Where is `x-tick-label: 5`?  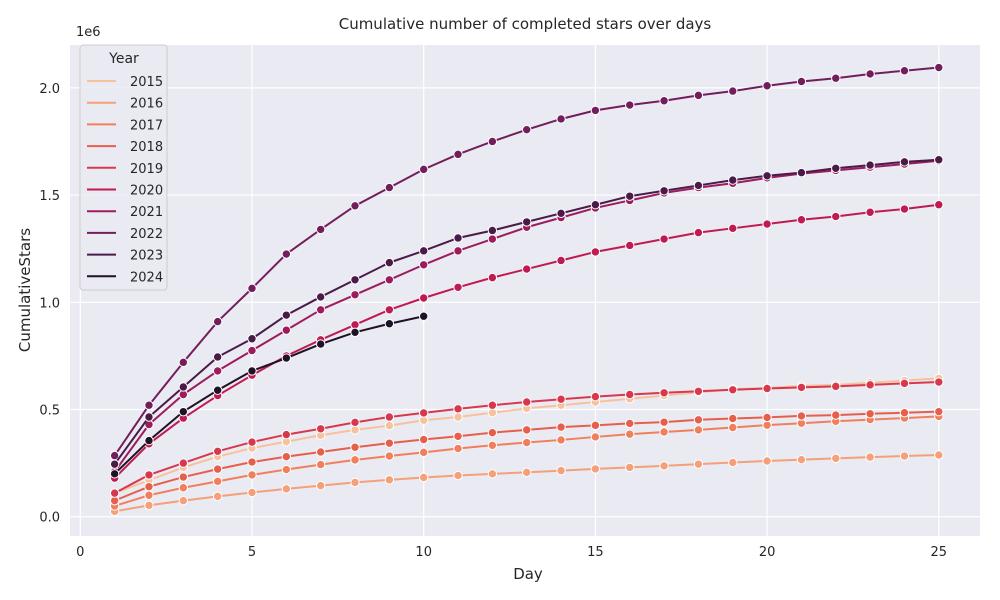
x-tick-label: 5 is located at coordinates (252, 552).